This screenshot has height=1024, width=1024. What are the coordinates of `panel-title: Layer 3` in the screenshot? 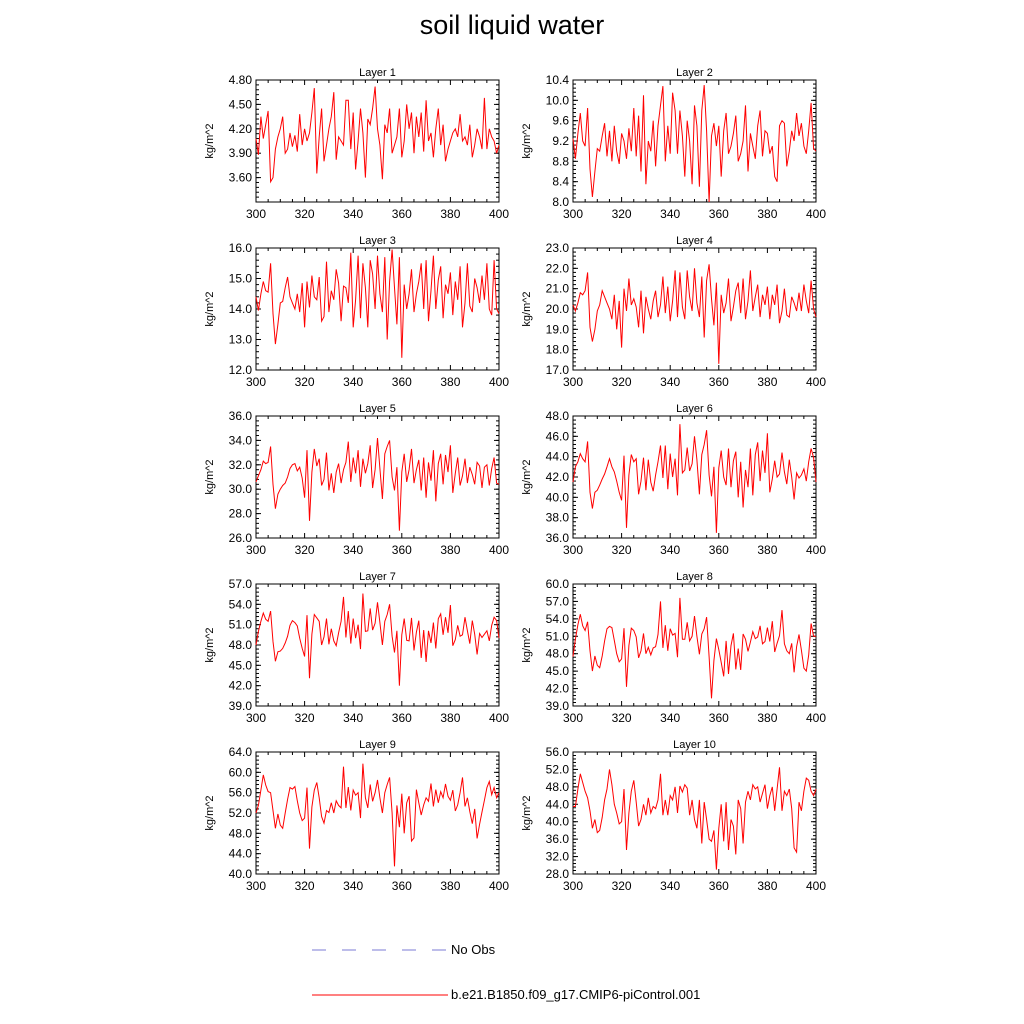 It's located at (377, 241).